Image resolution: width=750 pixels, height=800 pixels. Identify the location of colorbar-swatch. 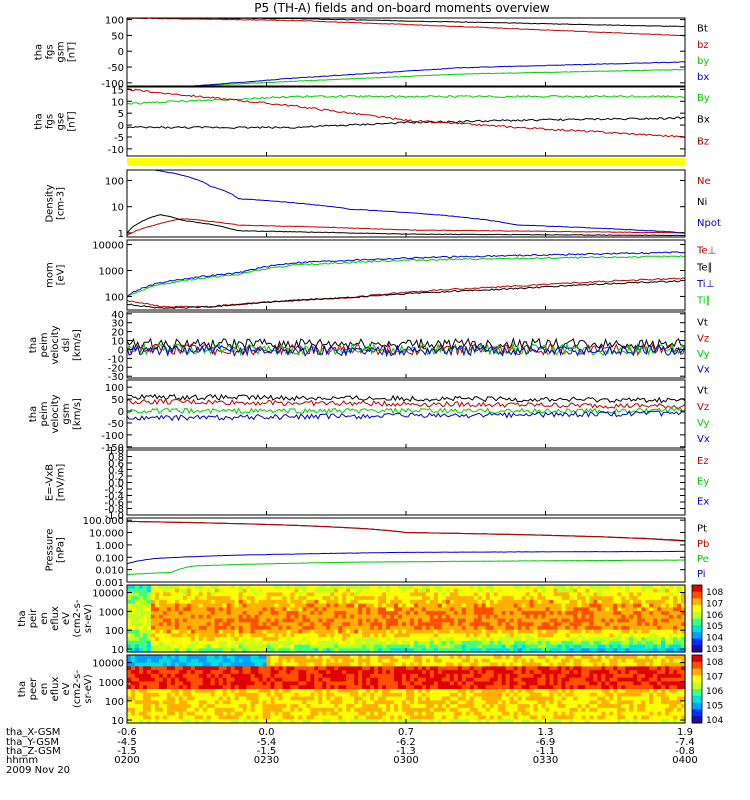
(697, 589).